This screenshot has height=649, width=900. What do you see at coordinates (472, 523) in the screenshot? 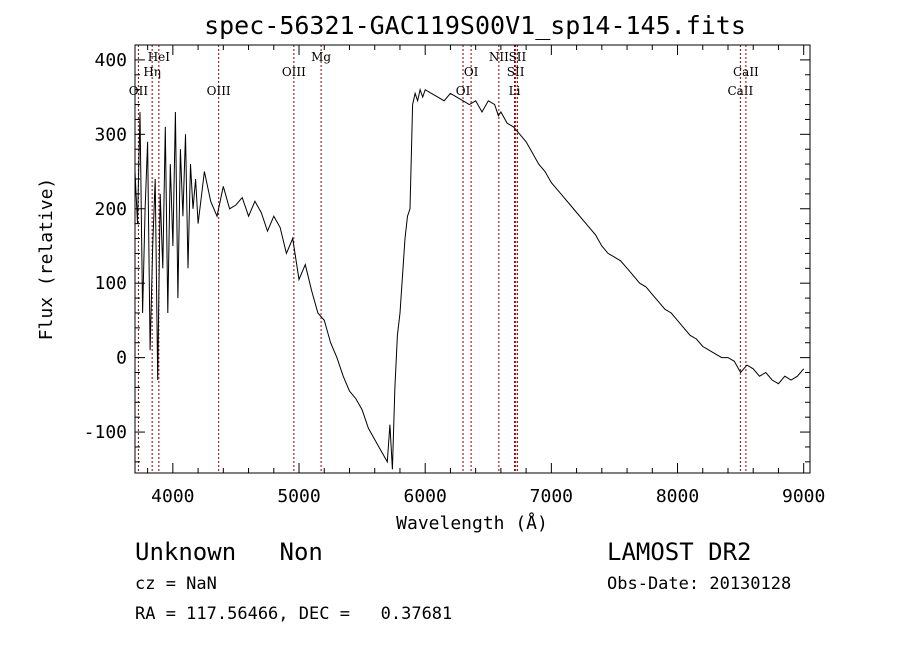
I see `x-axis-label: Wavelength (Å)` at bounding box center [472, 523].